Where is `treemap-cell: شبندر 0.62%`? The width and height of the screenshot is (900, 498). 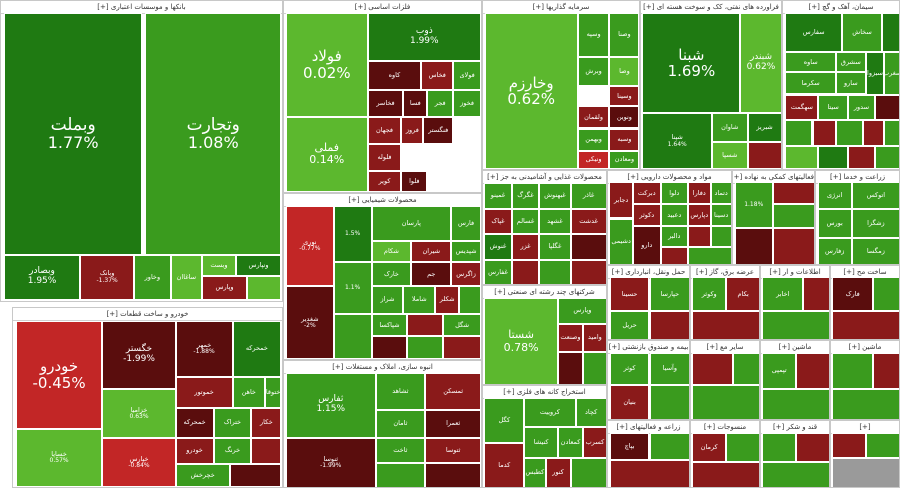 treemap-cell: شبندر 0.62% is located at coordinates (760, 63).